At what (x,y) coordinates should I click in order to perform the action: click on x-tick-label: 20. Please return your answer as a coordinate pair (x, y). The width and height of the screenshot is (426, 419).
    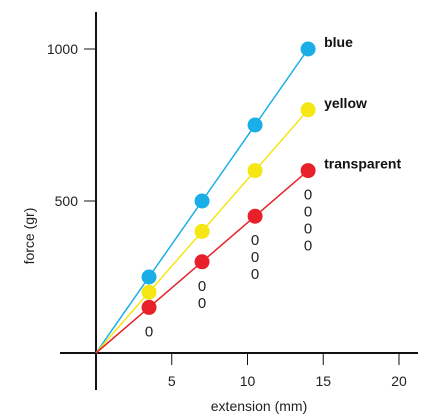
    Looking at the image, I should click on (399, 381).